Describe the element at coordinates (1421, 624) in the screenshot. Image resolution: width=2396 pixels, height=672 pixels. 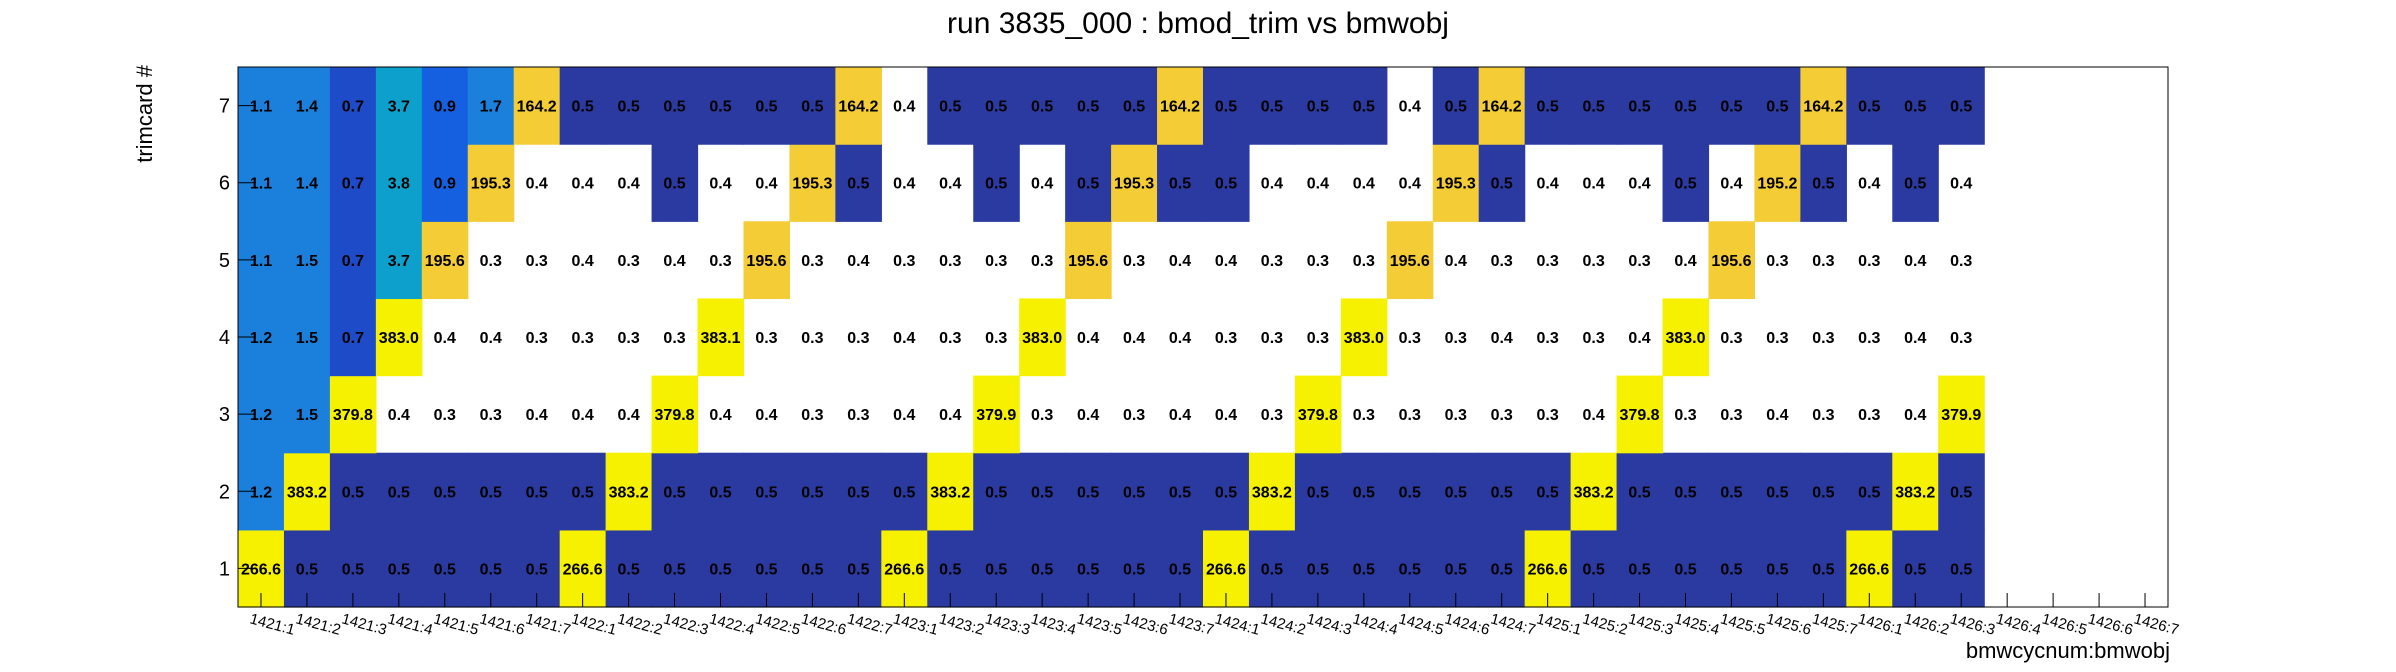
I see `x-tick-label: 1424:5` at that location.